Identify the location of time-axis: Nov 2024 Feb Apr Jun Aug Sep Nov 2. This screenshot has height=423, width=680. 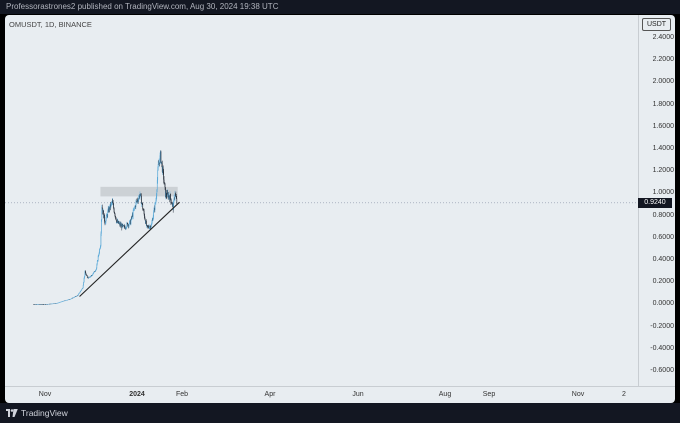
(340, 394).